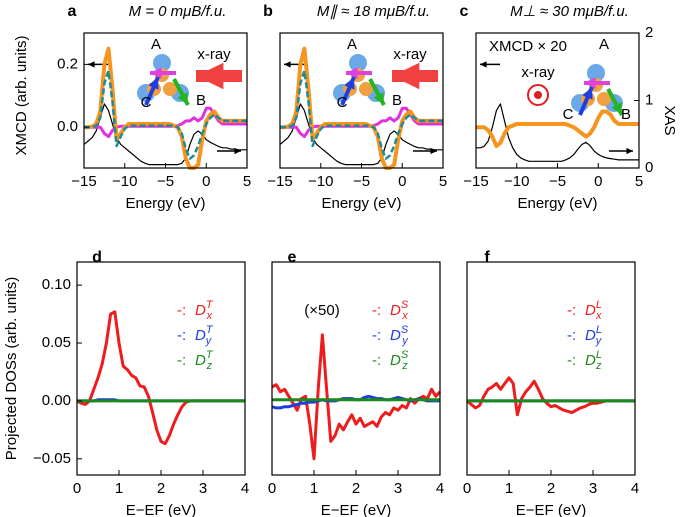  I want to click on panel-title: M⊥ ≈ 30 mμB/f.u., so click(569, 11).